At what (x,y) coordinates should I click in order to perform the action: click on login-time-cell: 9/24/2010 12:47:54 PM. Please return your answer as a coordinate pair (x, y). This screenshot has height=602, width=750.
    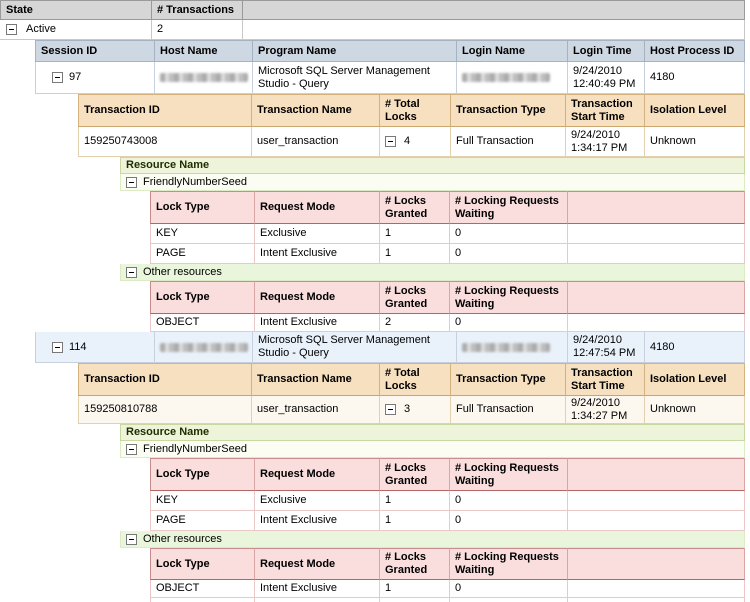
    Looking at the image, I should click on (606, 347).